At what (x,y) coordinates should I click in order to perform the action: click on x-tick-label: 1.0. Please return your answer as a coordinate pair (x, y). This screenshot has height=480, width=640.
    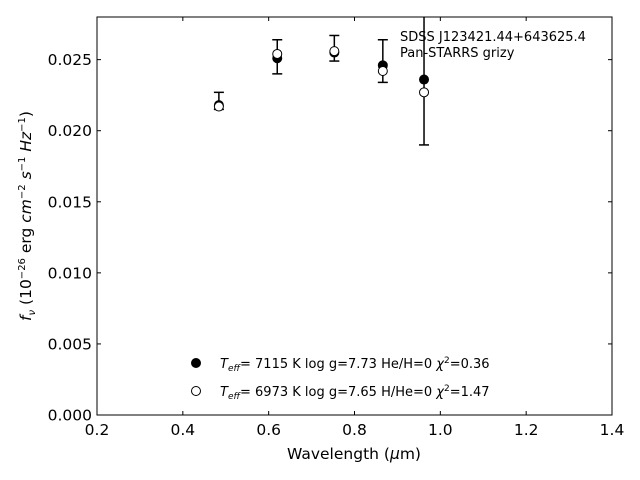
    Looking at the image, I should click on (440, 430).